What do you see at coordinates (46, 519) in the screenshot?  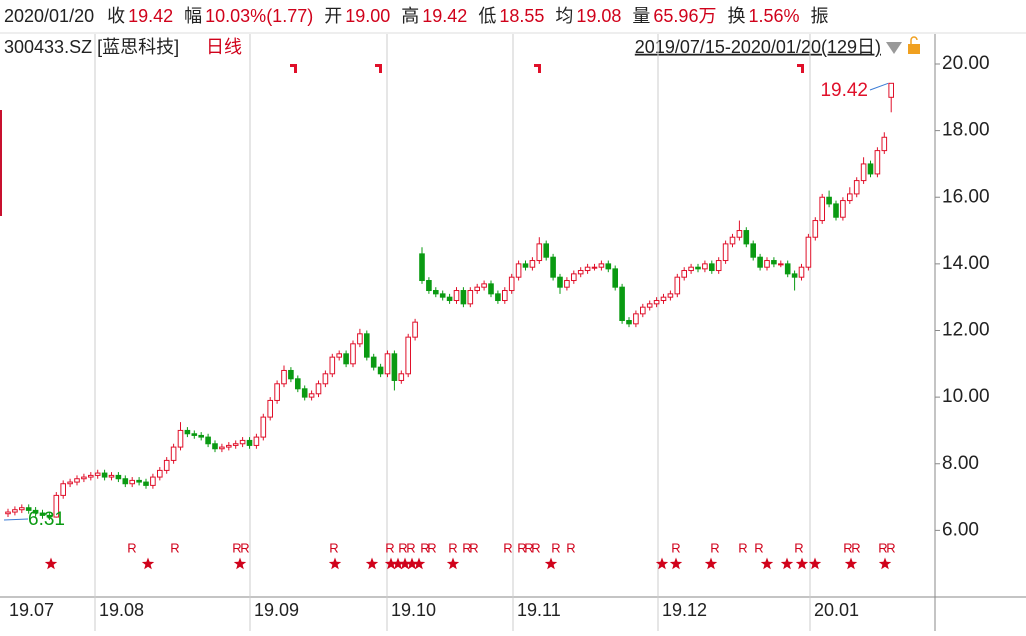 I see `min-label: 6.31` at bounding box center [46, 519].